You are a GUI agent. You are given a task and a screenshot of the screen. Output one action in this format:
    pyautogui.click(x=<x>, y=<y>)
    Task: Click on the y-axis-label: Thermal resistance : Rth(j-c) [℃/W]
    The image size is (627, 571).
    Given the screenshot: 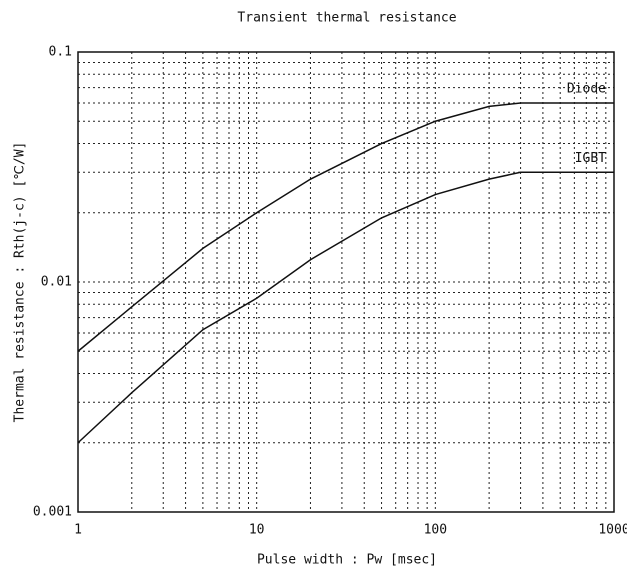 What is the action you would take?
    pyautogui.click(x=20, y=282)
    